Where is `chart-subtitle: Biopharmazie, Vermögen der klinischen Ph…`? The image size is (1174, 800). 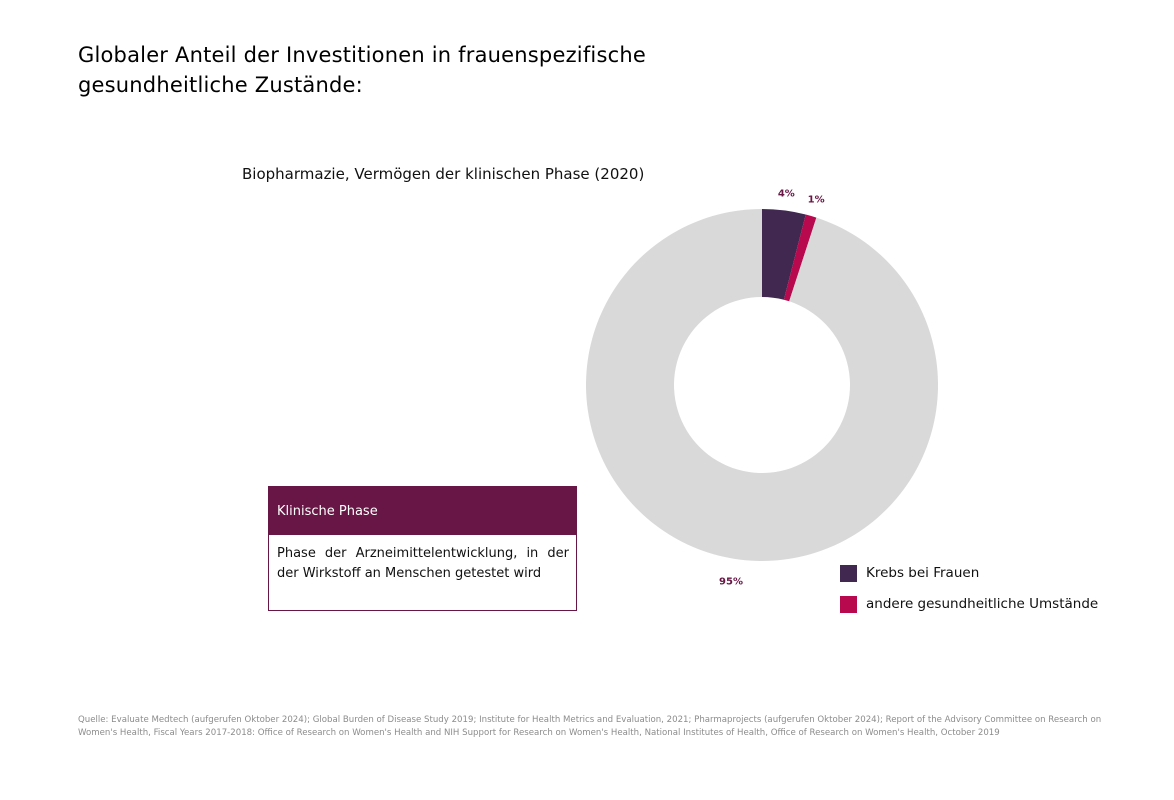
chart-subtitle: Biopharmazie, Vermögen der klinischen Ph… is located at coordinates (443, 174).